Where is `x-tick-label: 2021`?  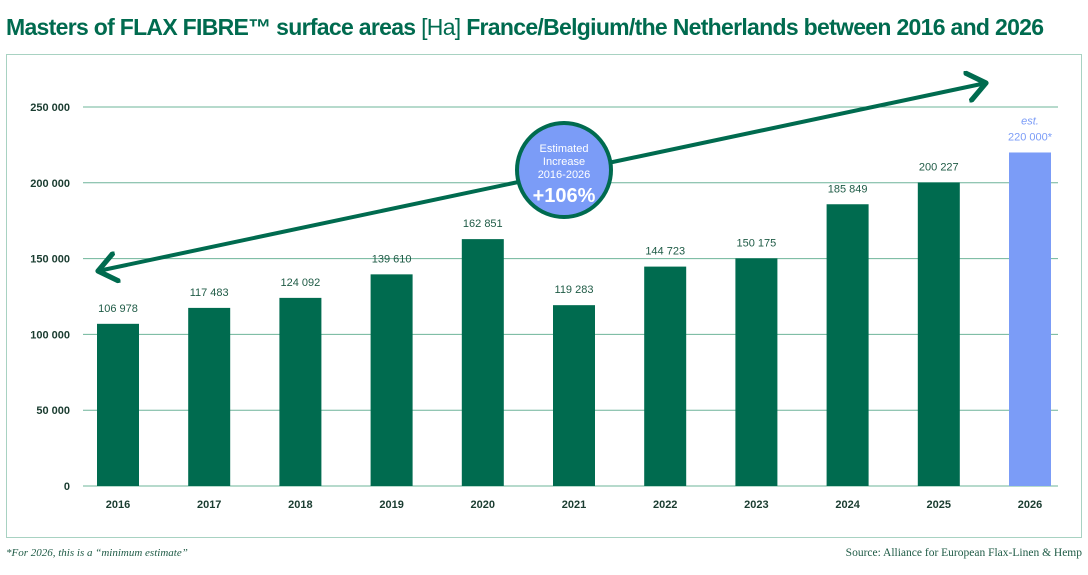
x-tick-label: 2021 is located at coordinates (574, 505).